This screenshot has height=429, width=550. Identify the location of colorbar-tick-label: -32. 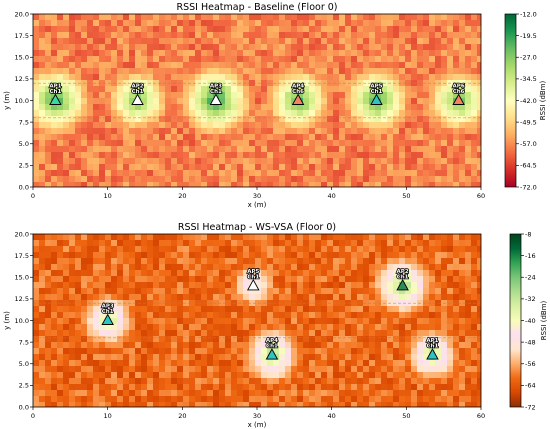
(530, 299).